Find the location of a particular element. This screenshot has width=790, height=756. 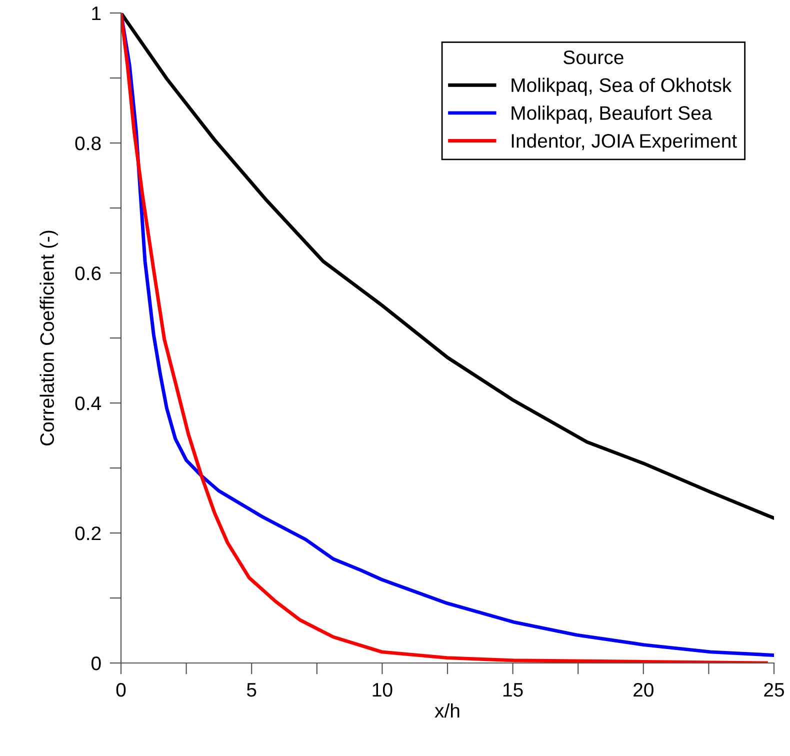

legend-label: Indentor, JOIA Experiment is located at coordinates (624, 142).